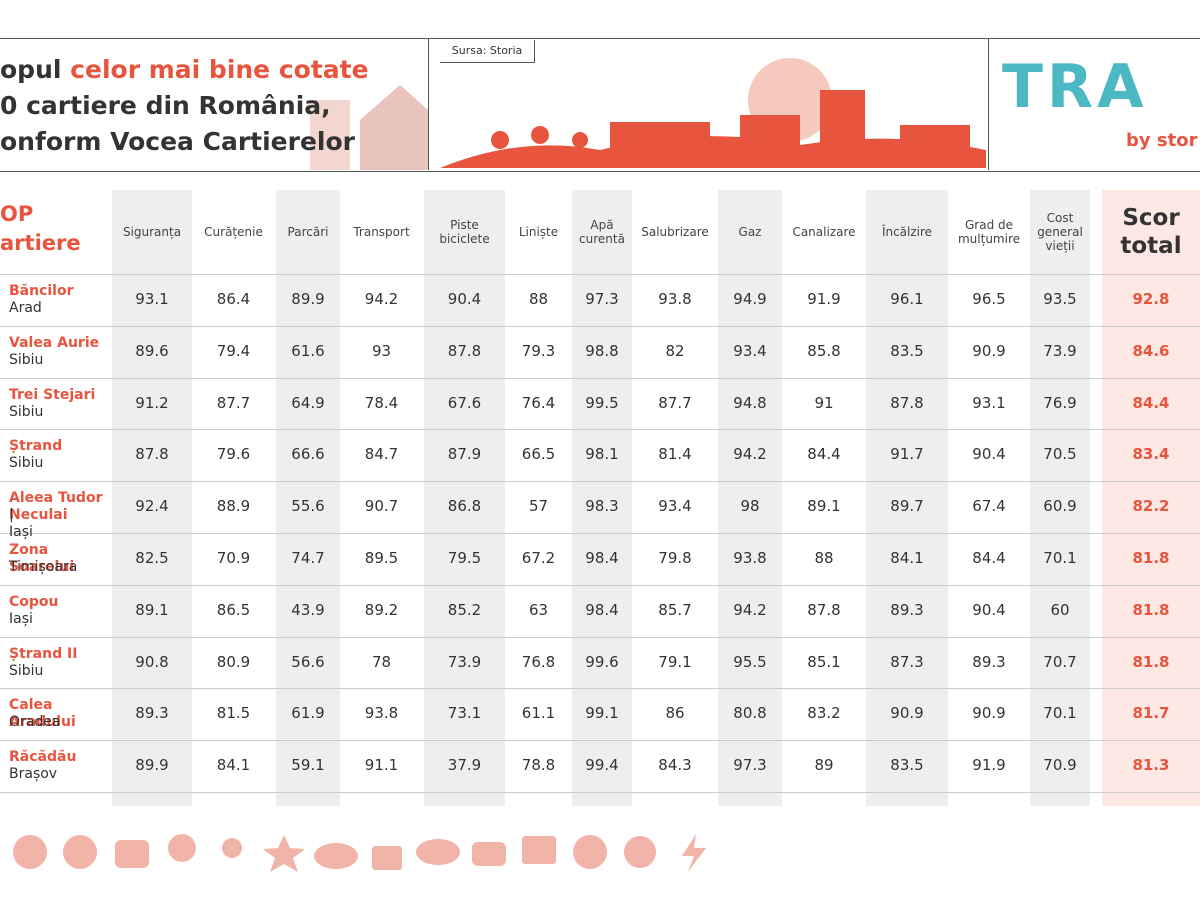  What do you see at coordinates (989, 661) in the screenshot?
I see `cell-value: 89.3` at bounding box center [989, 661].